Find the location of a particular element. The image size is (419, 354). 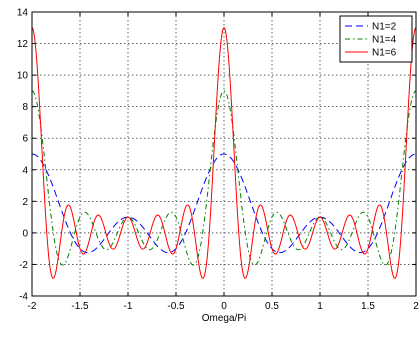

x-tick-label: 1 is located at coordinates (320, 306).